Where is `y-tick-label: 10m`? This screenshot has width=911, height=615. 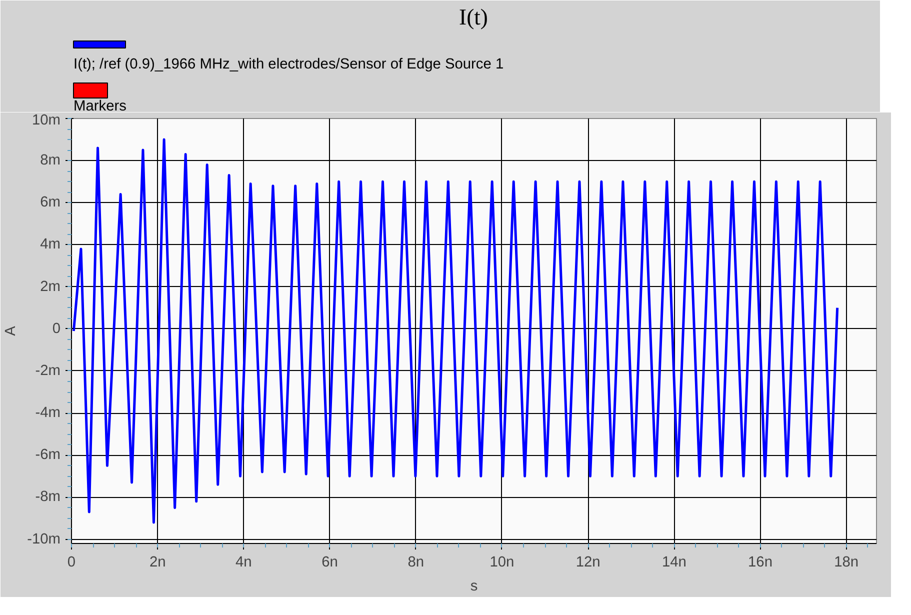
y-tick-label: 10m is located at coordinates (46, 120).